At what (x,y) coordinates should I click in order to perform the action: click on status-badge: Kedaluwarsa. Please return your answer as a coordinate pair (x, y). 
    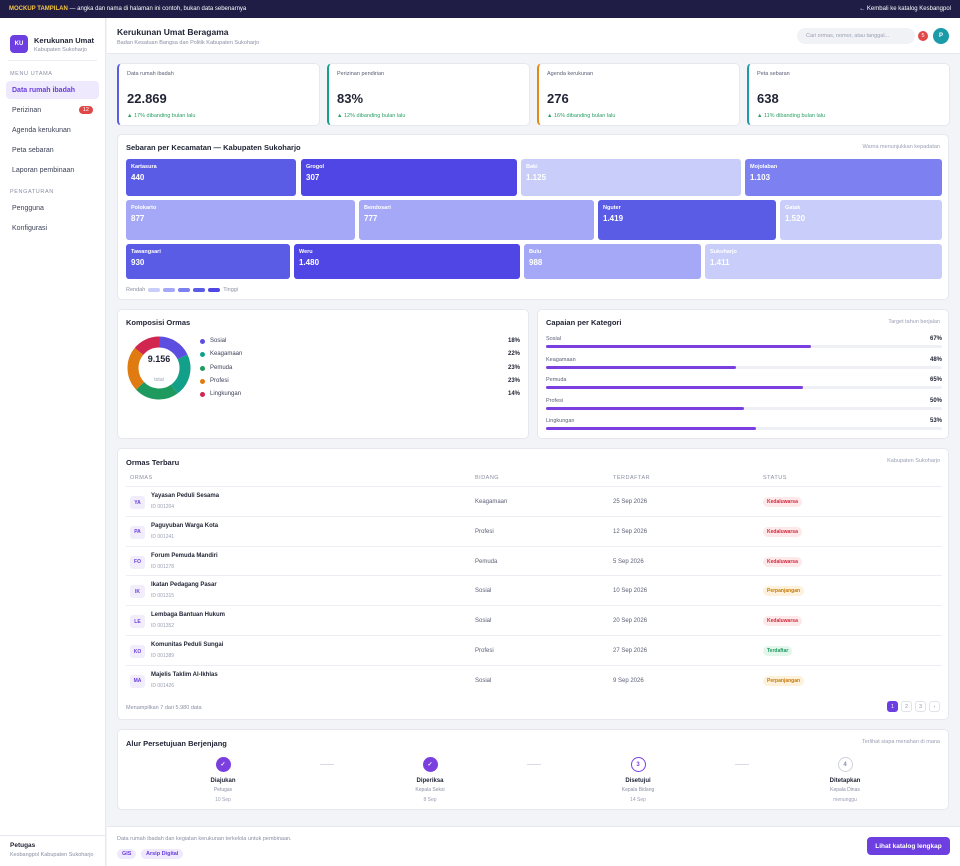
    Looking at the image, I should click on (782, 621).